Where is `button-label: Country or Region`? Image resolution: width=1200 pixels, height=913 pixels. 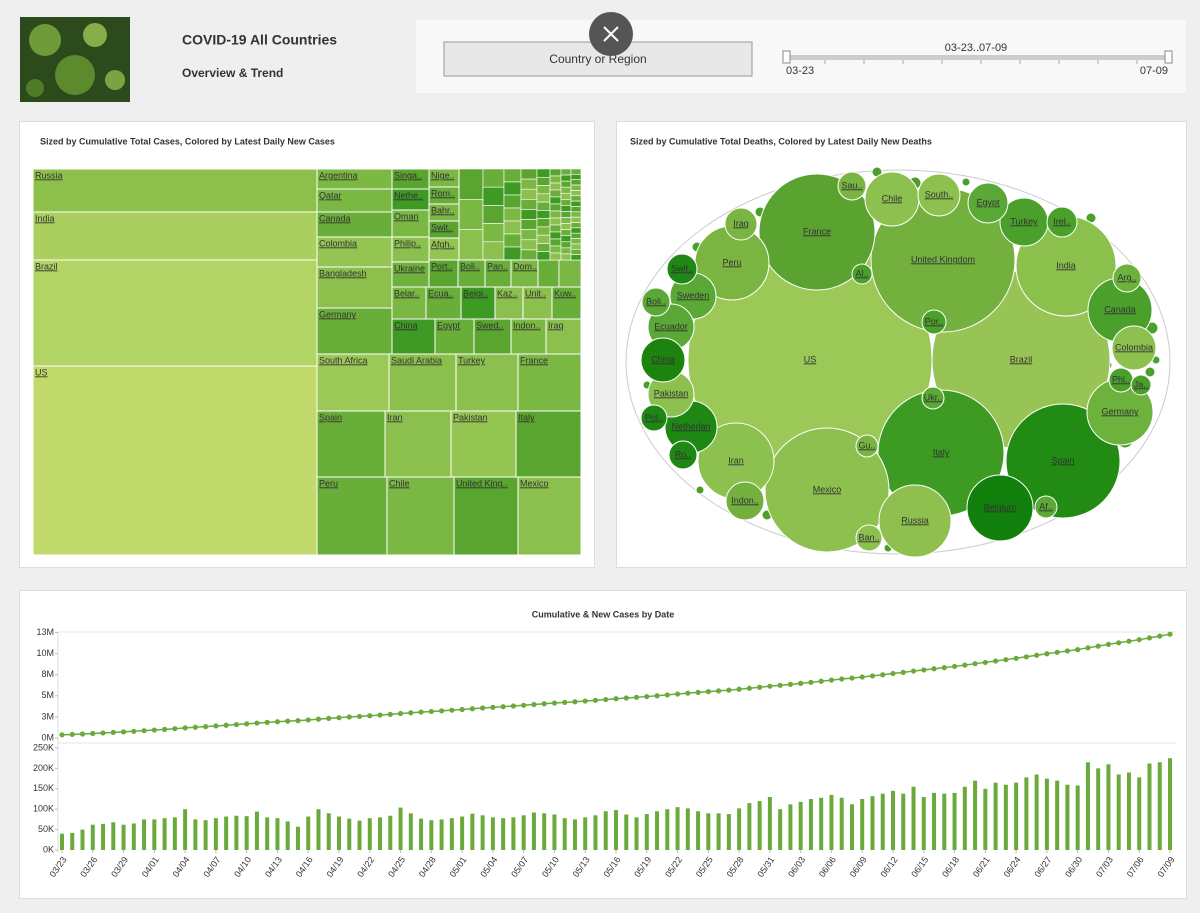 button-label: Country or Region is located at coordinates (597, 59).